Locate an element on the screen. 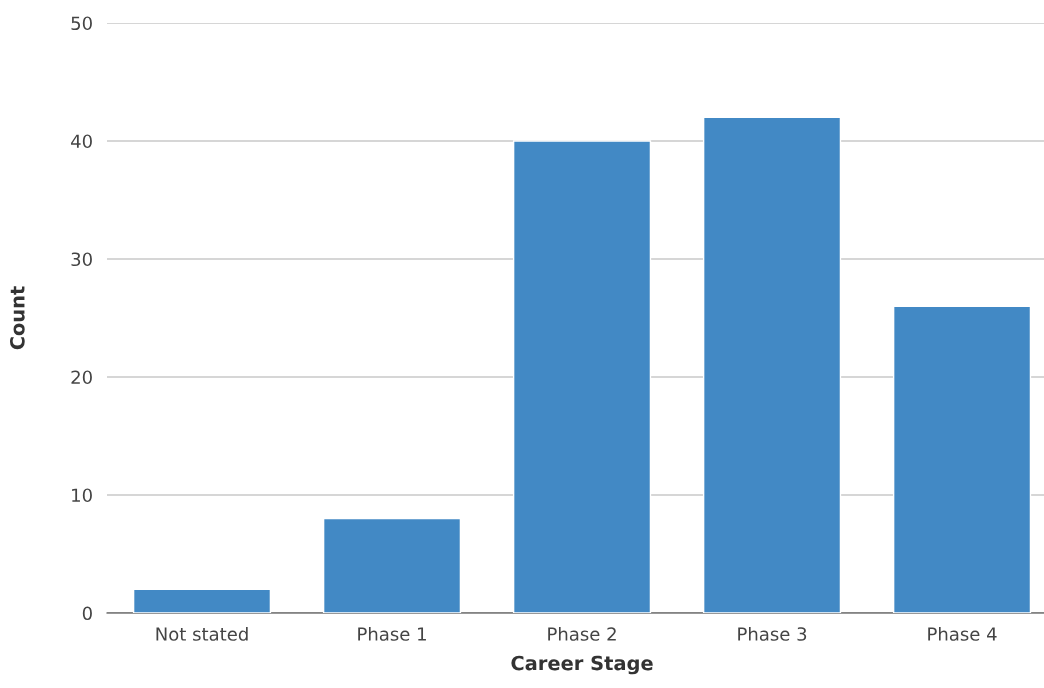 The image size is (1044, 688). x-tick-label: Phase 2 is located at coordinates (582, 633).